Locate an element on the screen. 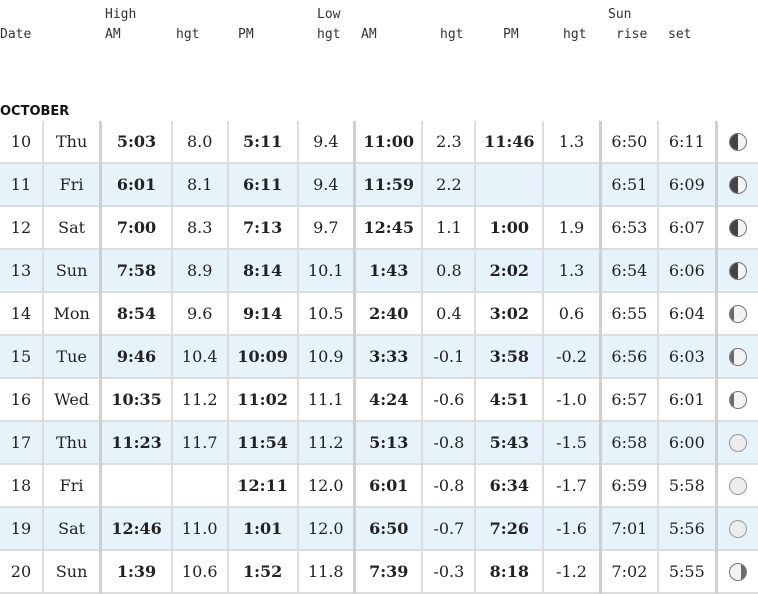 The image size is (758, 594). sunrise-cell: 6:54 is located at coordinates (630, 271).